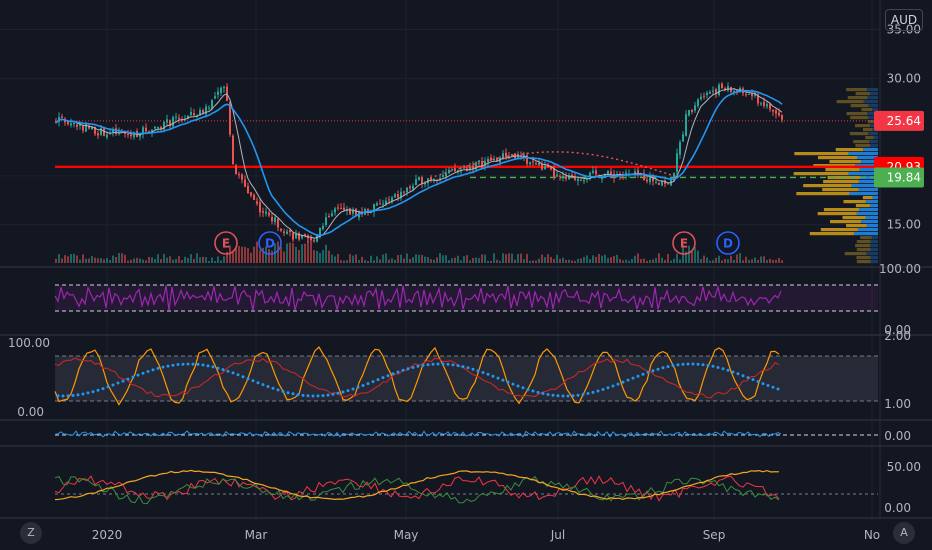 The image size is (932, 550). What do you see at coordinates (904, 20) in the screenshot?
I see `currency-button: AUD` at bounding box center [904, 20].